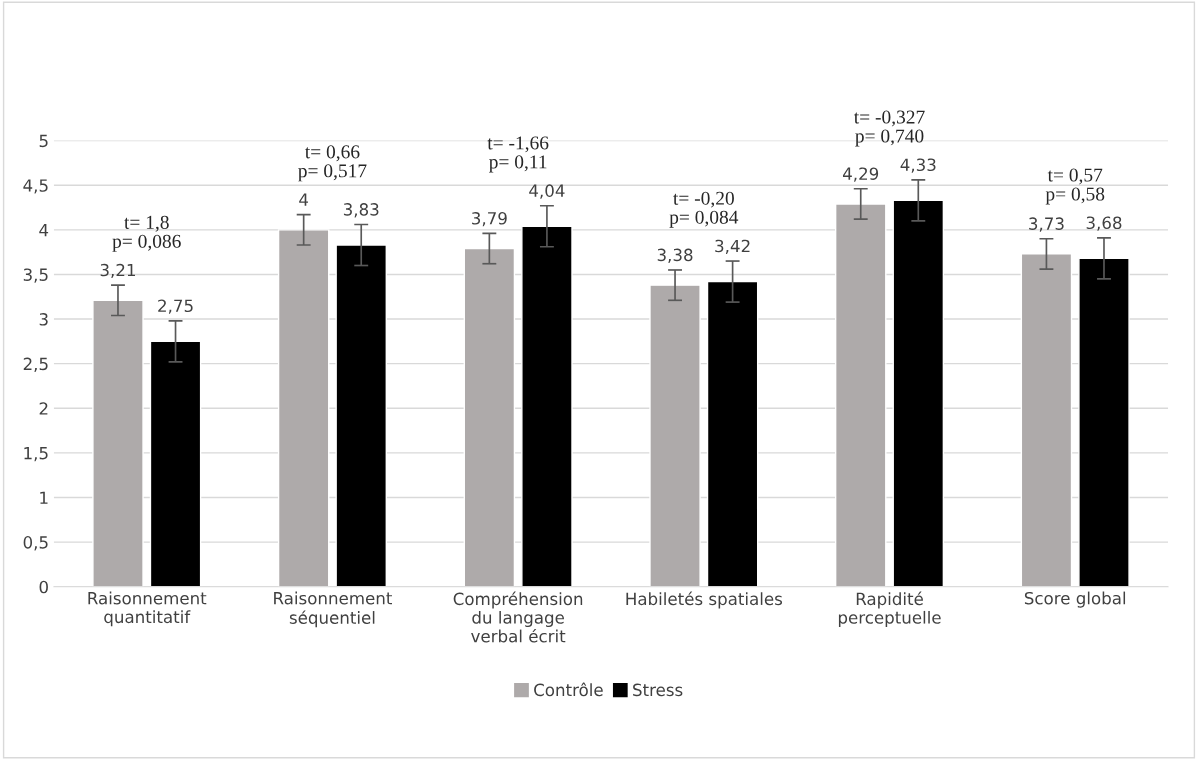 The height and width of the screenshot is (760, 1198). Describe the element at coordinates (1075, 186) in the screenshot. I see `annotation: t= 0,57 p= 0,58` at that location.